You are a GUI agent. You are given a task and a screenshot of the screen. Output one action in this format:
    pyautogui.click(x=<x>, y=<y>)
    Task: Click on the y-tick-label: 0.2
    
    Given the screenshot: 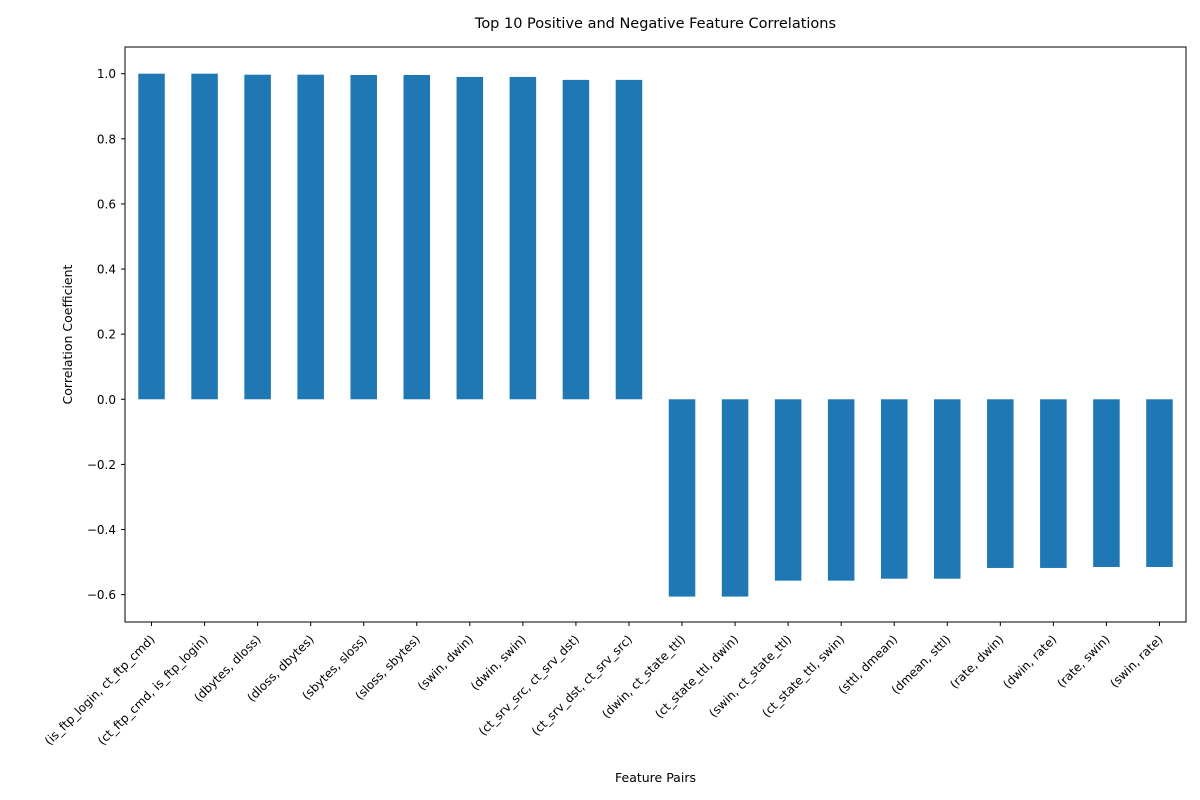 What is the action you would take?
    pyautogui.click(x=106, y=335)
    